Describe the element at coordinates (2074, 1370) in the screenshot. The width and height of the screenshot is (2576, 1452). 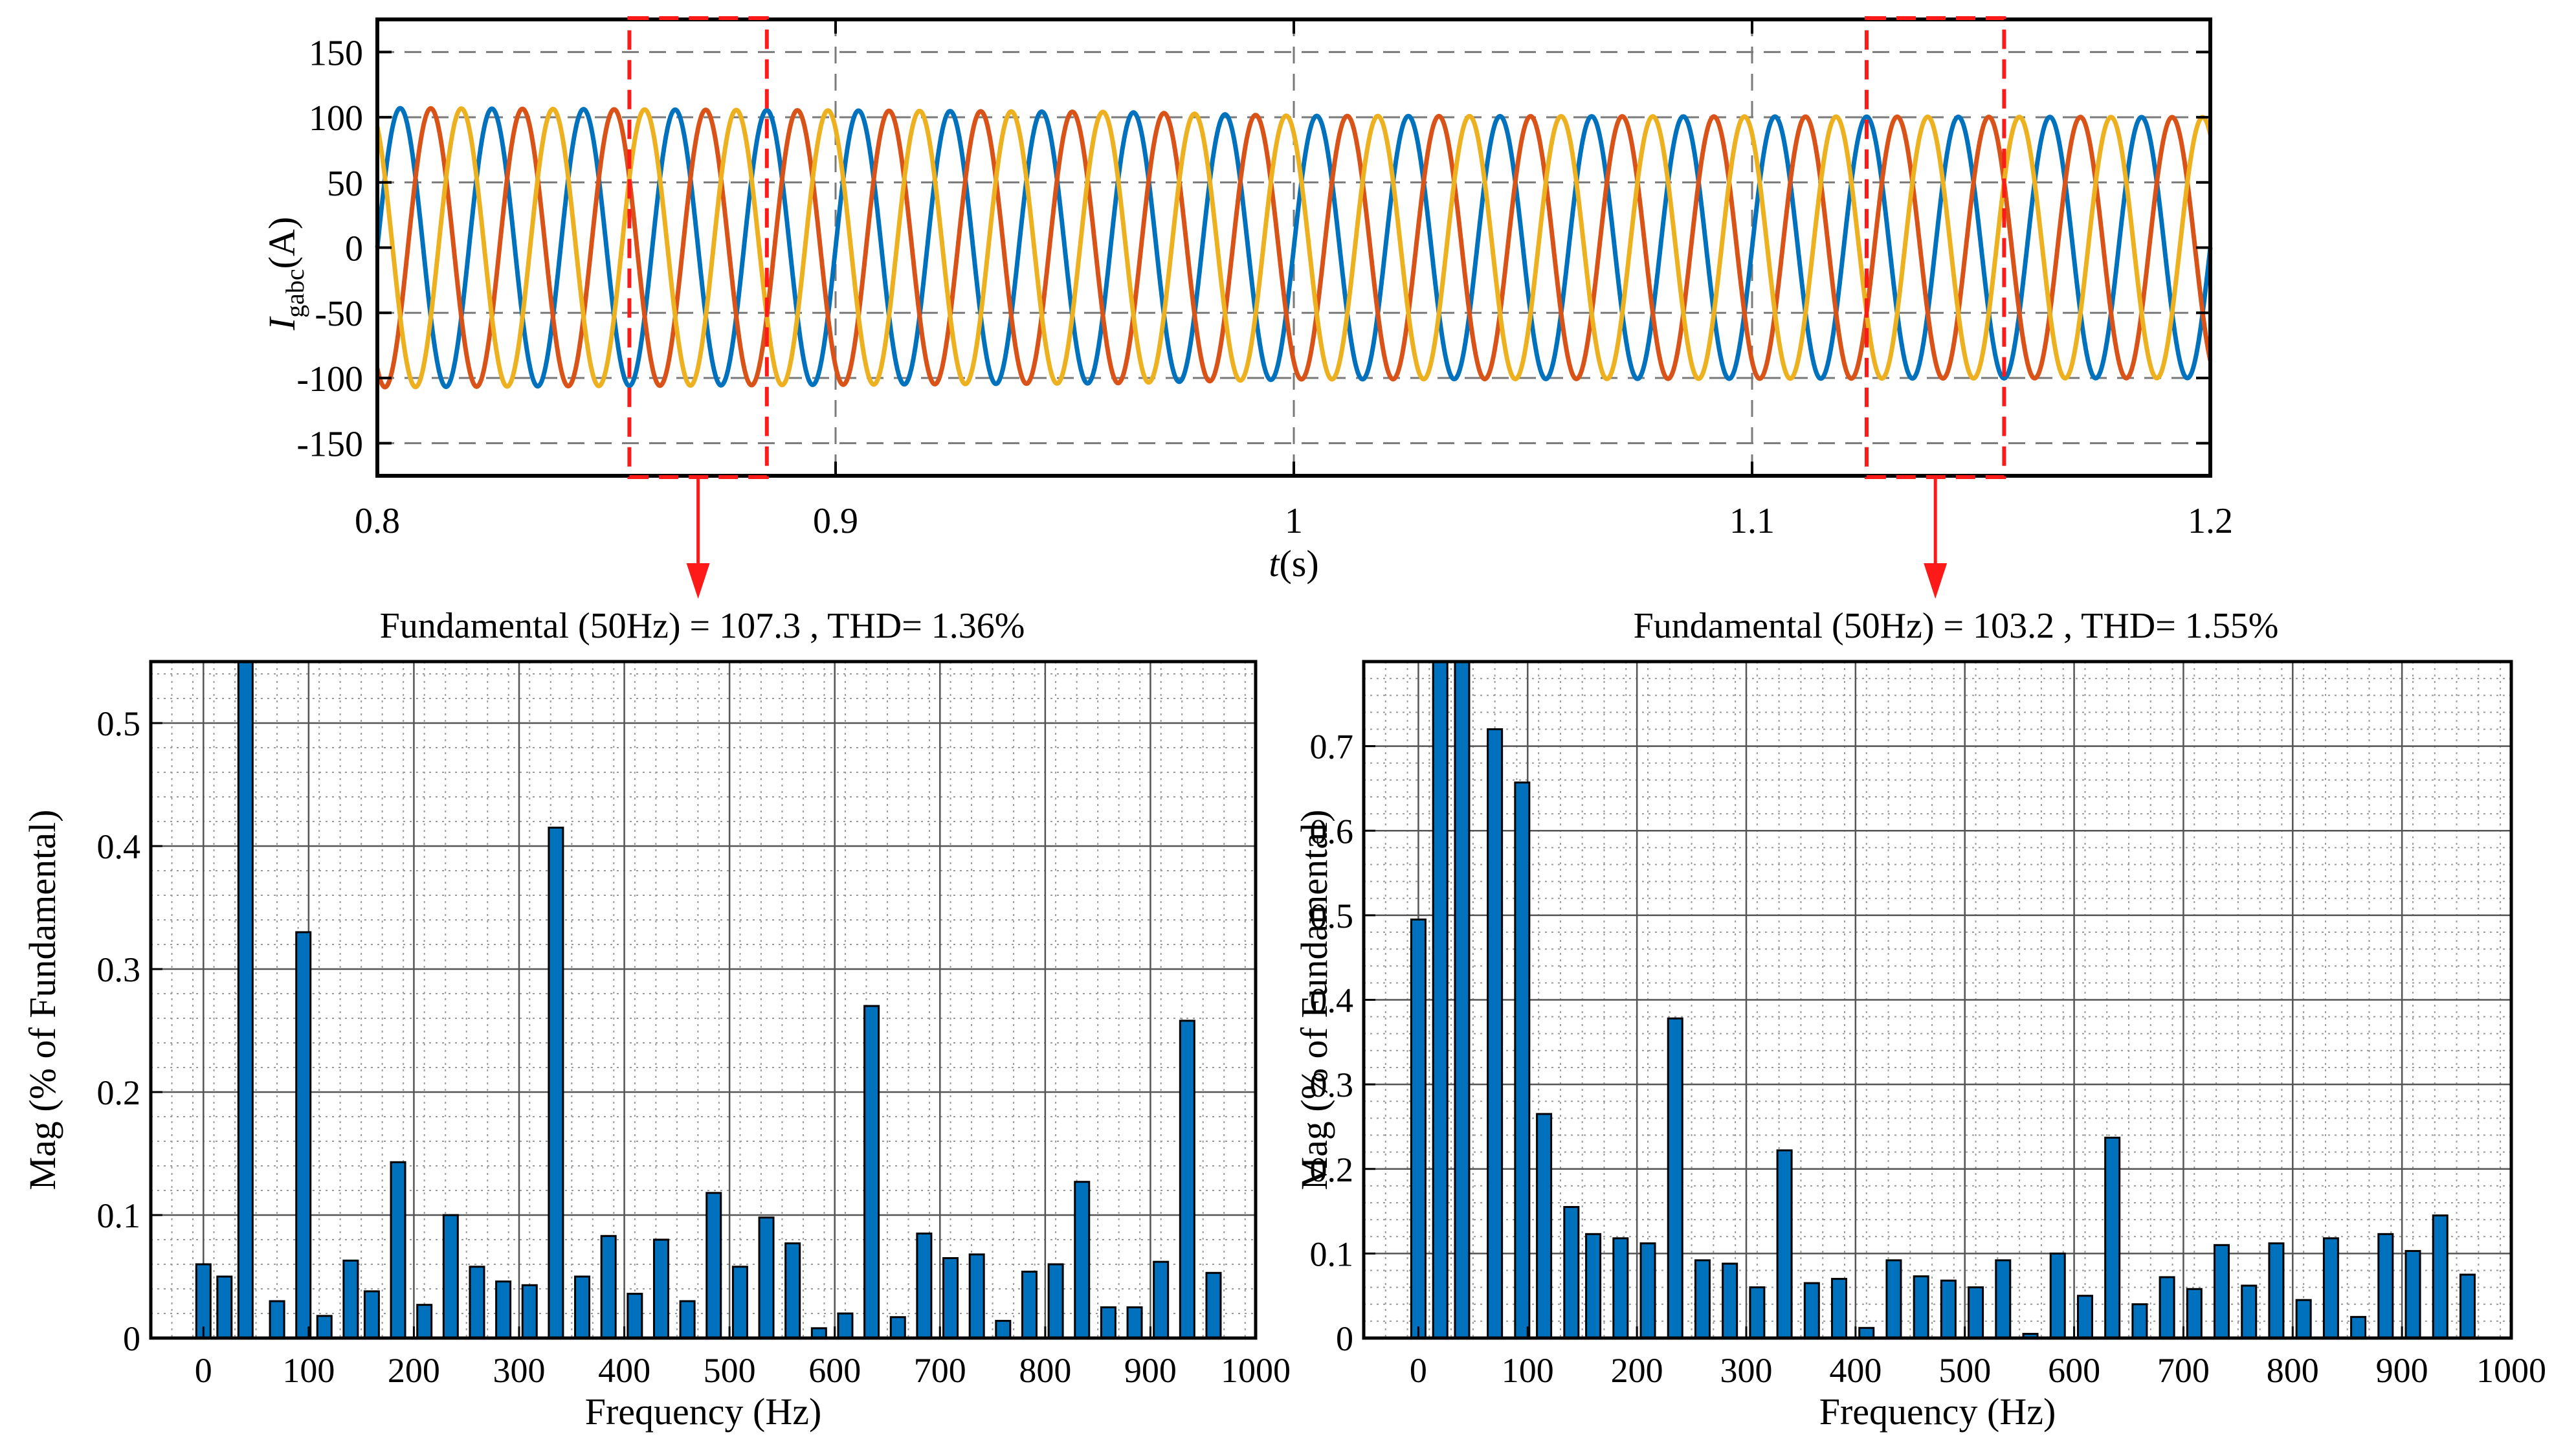
I see `x-tick-label: 600` at that location.